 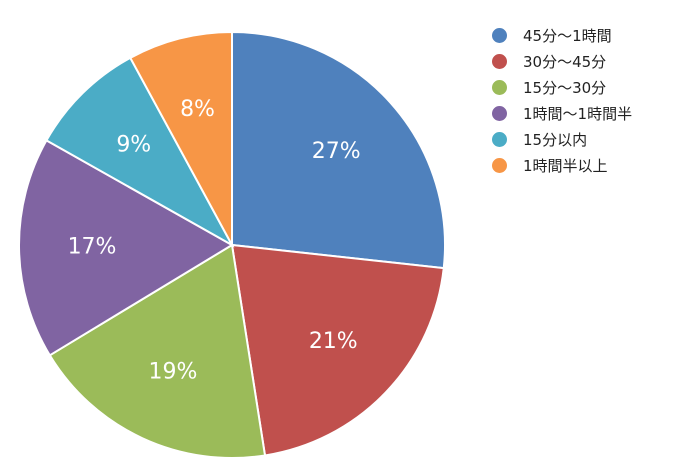 What do you see at coordinates (565, 87) in the screenshot?
I see `legend-label: 15分〜30分` at bounding box center [565, 87].